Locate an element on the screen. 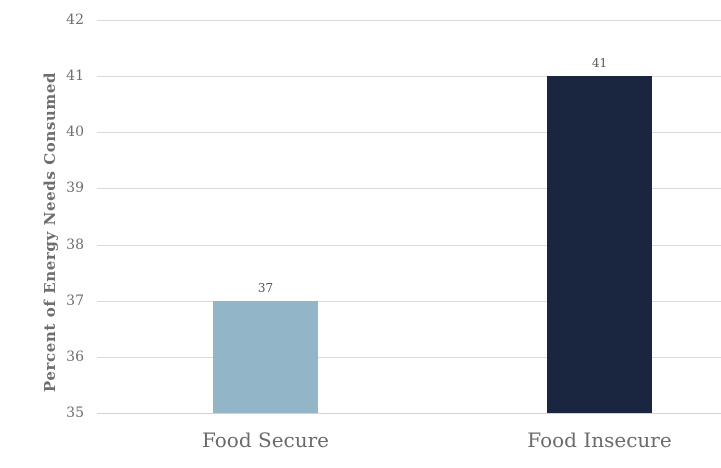 The height and width of the screenshot is (468, 721). y-tick-label: 37 is located at coordinates (75, 301).